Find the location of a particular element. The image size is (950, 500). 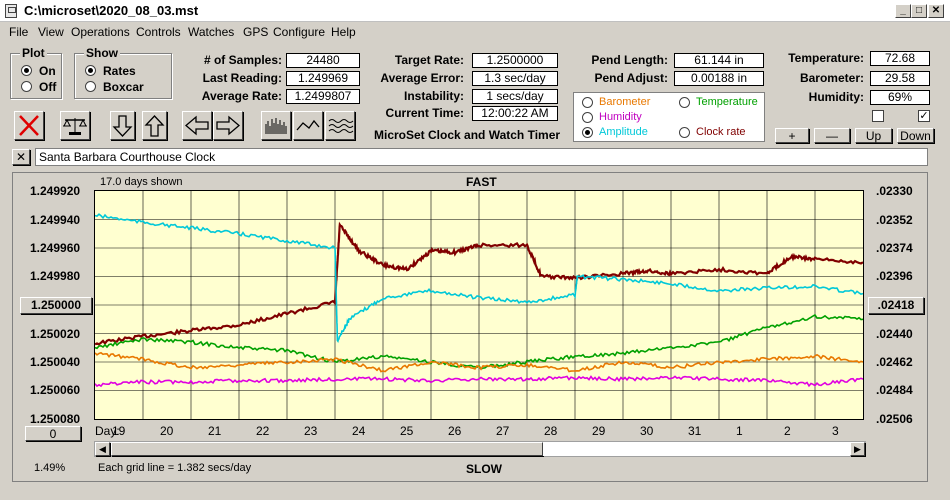

amplitude-radio is located at coordinates (587, 132).